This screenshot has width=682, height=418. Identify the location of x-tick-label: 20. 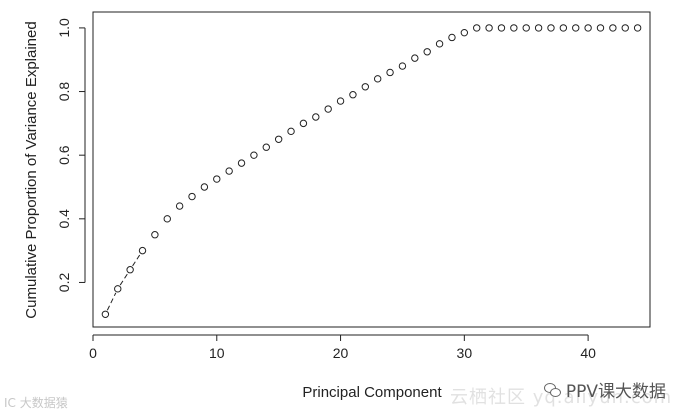
(341, 353).